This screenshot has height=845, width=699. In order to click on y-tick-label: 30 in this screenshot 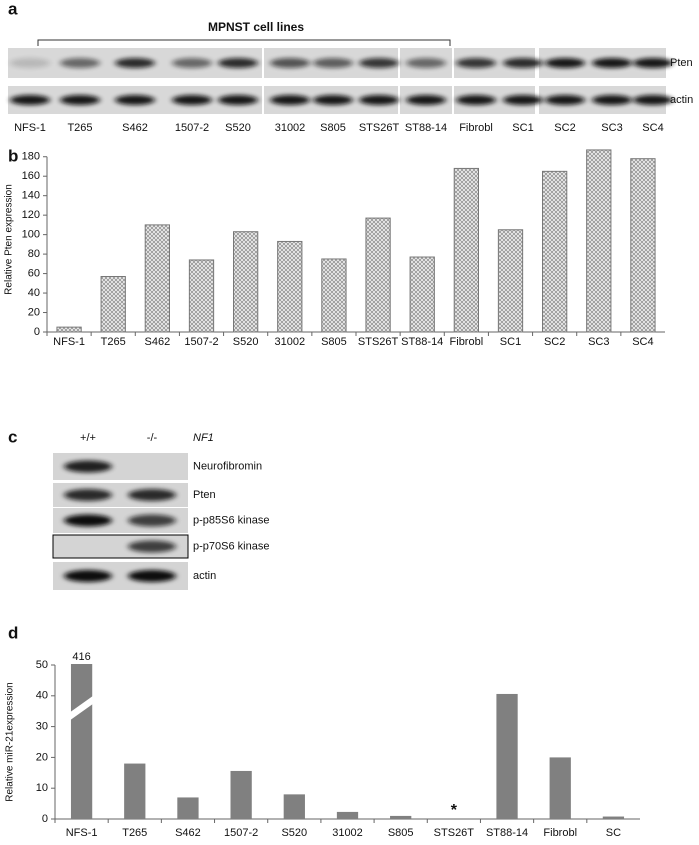, I will do `click(42, 727)`.